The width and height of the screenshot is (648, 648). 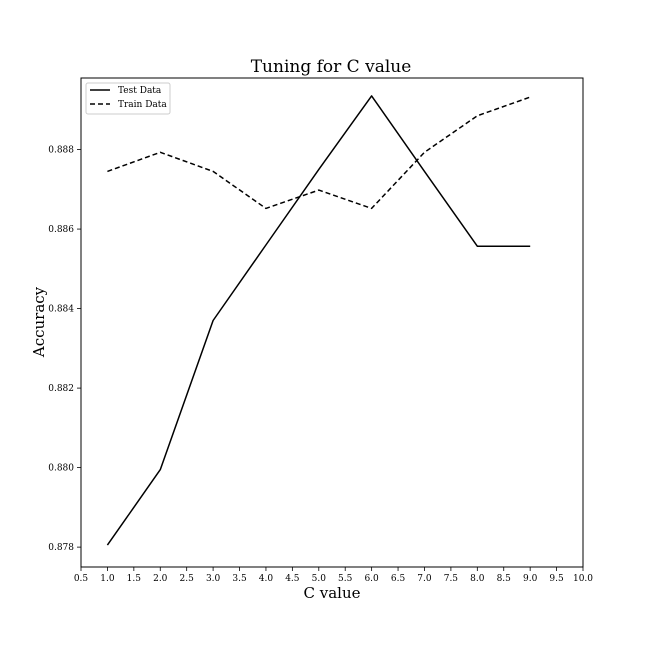 I want to click on x-tick-label: 8.0, so click(x=477, y=579).